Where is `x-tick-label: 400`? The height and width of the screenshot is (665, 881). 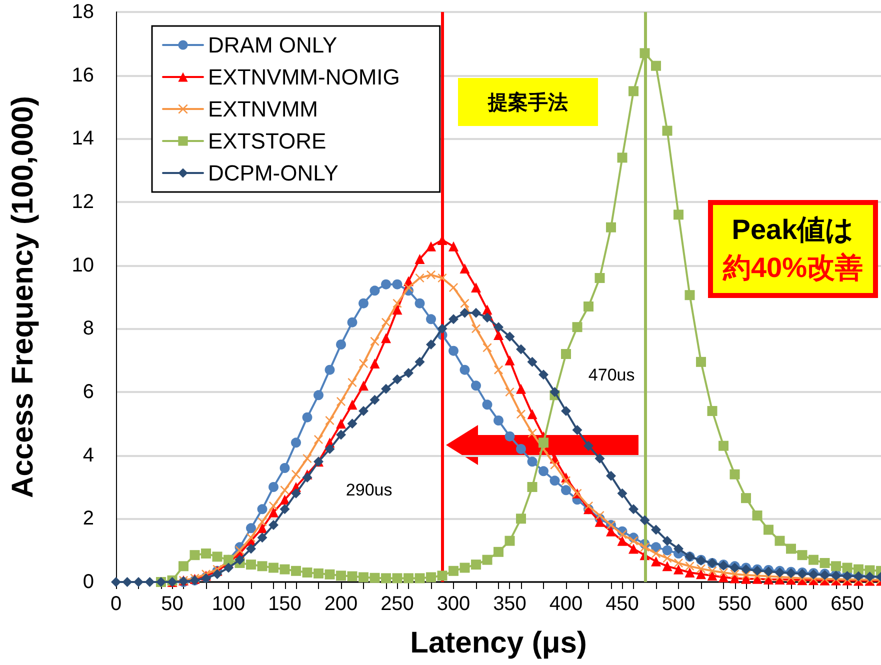 x-tick-label: 400 is located at coordinates (566, 604).